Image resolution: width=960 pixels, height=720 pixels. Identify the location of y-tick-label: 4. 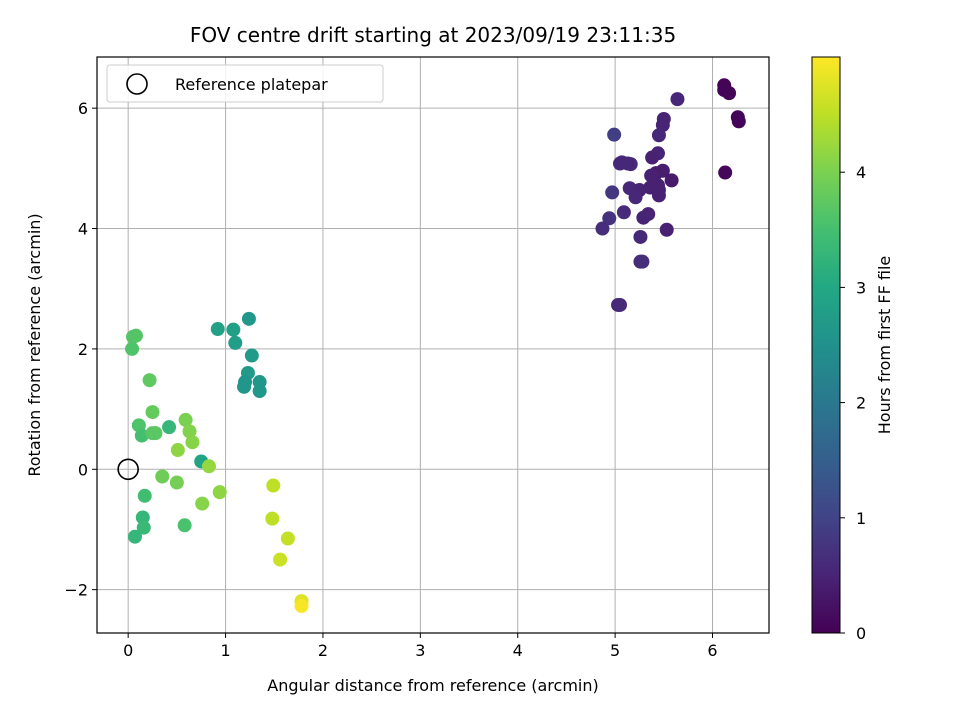
(83, 229).